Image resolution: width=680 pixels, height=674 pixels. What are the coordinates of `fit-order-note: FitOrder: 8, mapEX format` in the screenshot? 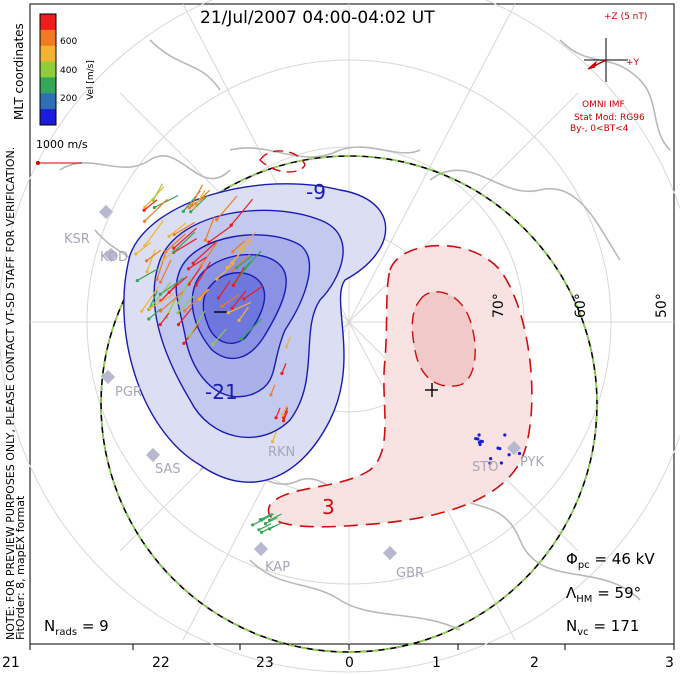 It's located at (20, 567).